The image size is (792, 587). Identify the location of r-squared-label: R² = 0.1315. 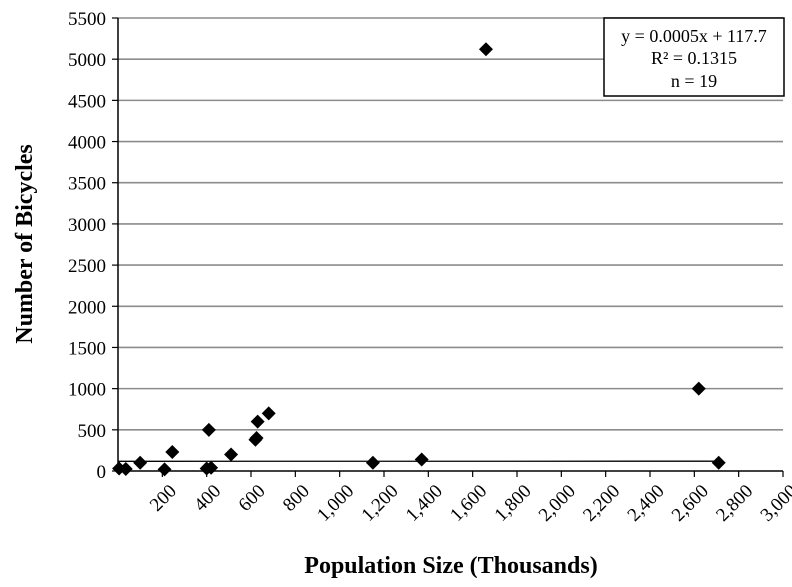
(694, 58).